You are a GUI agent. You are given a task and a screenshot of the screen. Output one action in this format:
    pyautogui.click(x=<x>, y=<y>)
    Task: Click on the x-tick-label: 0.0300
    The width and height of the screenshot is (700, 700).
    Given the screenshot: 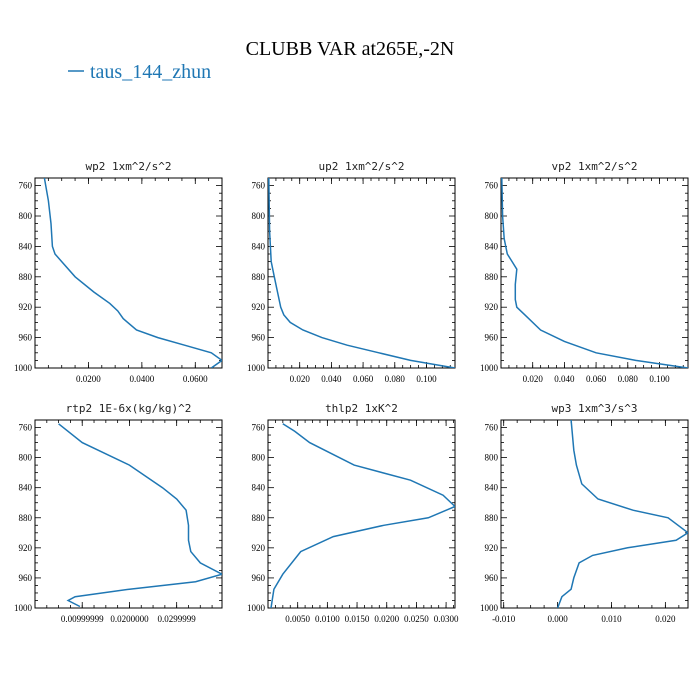 What is the action you would take?
    pyautogui.click(x=446, y=619)
    